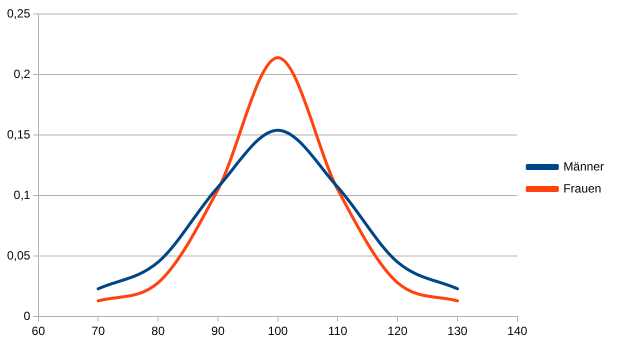 The image size is (624, 346). Describe the element at coordinates (582, 188) in the screenshot. I see `legend-label: Frauen` at that location.